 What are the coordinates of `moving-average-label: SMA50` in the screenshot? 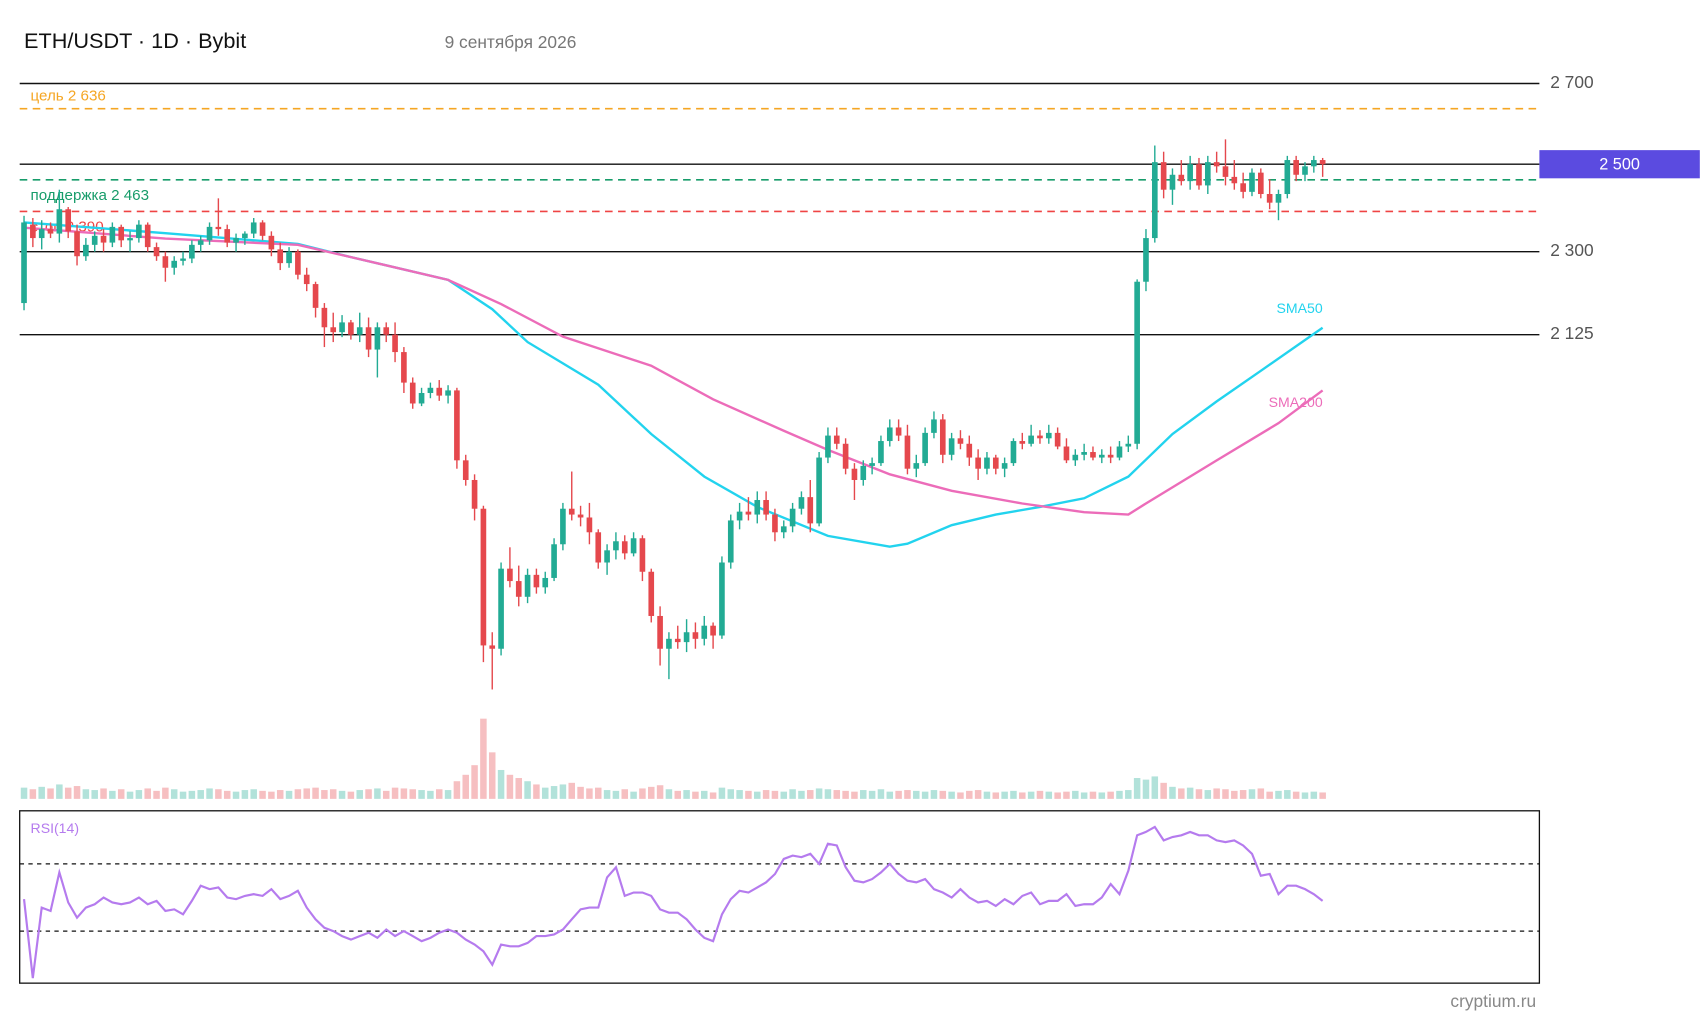 It's located at (1299, 308).